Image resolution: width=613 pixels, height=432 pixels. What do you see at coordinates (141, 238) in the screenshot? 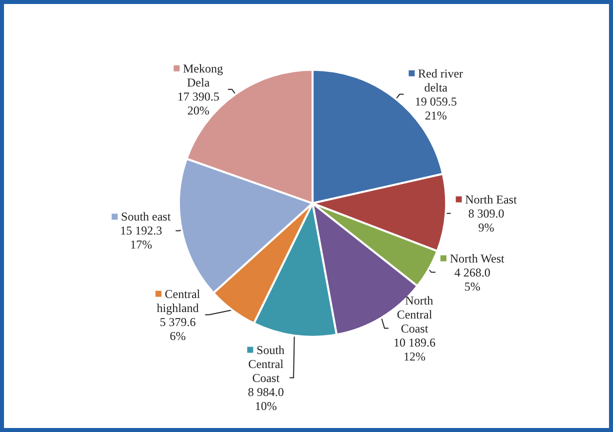
I see `data-label: 15 192.3 17%` at bounding box center [141, 238].